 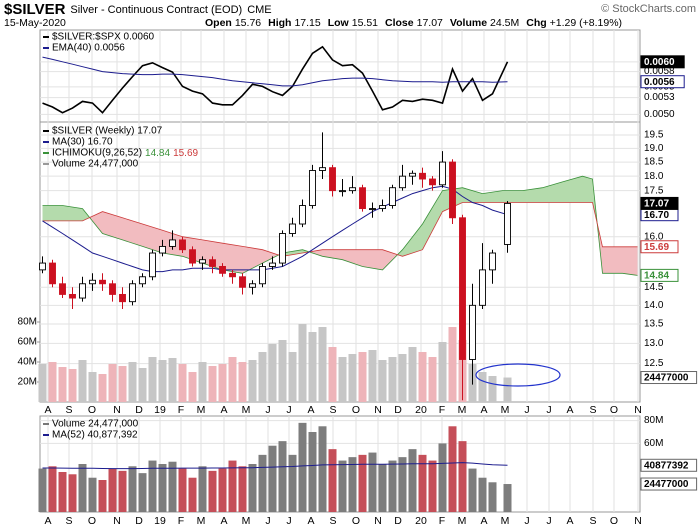 I want to click on ma-line, so click(x=275, y=466).